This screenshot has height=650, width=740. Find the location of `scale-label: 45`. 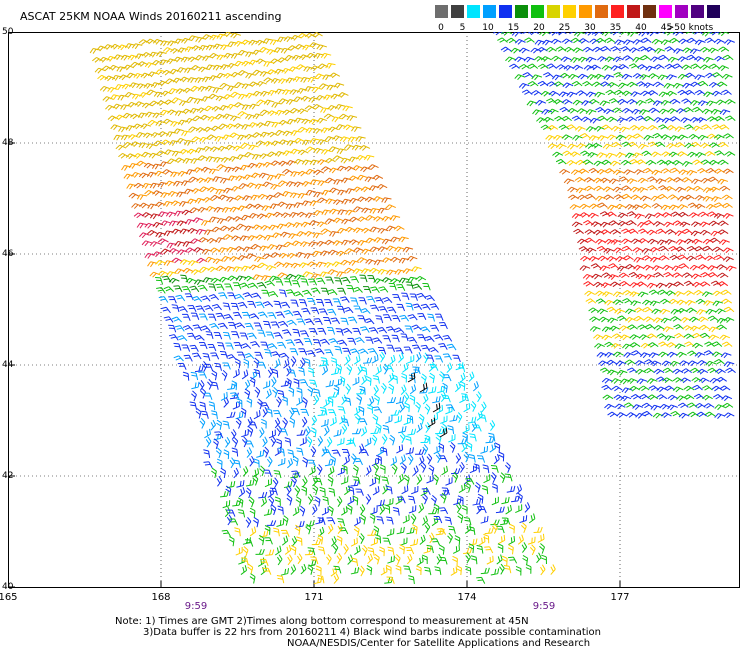

scale-label: 45 is located at coordinates (666, 28).